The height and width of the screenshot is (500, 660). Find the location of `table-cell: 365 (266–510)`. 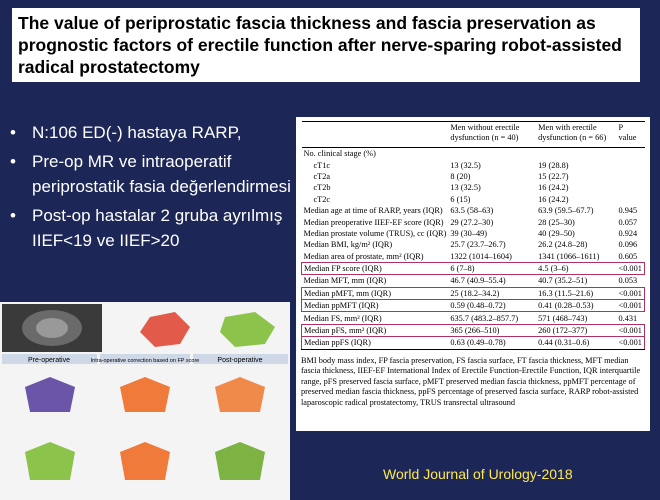

table-cell: 365 (266–510) is located at coordinates (492, 330).